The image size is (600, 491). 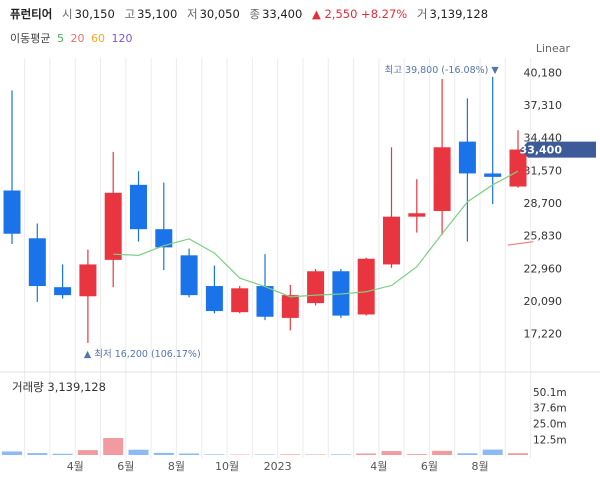 What do you see at coordinates (278, 466) in the screenshot?
I see `x-tick-label: 2023` at bounding box center [278, 466].